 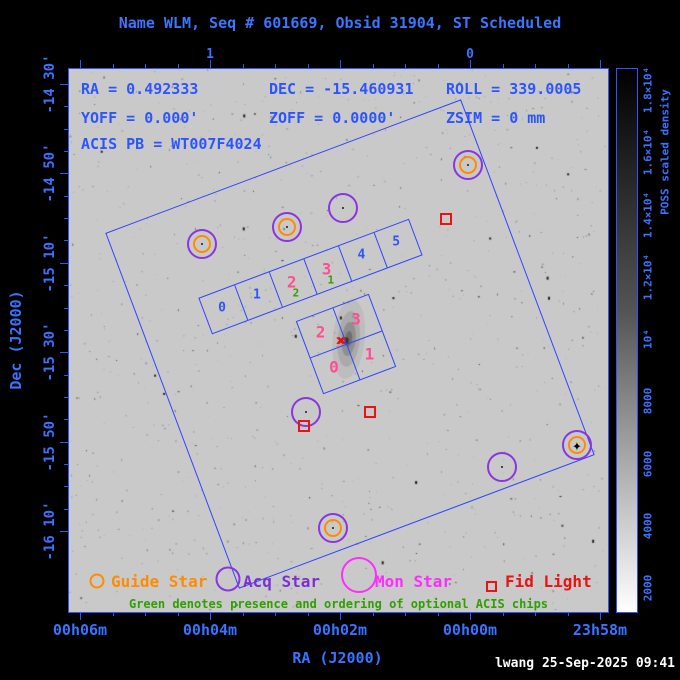 I want to click on acis-s-optional-order-label: 1, so click(x=331, y=280).